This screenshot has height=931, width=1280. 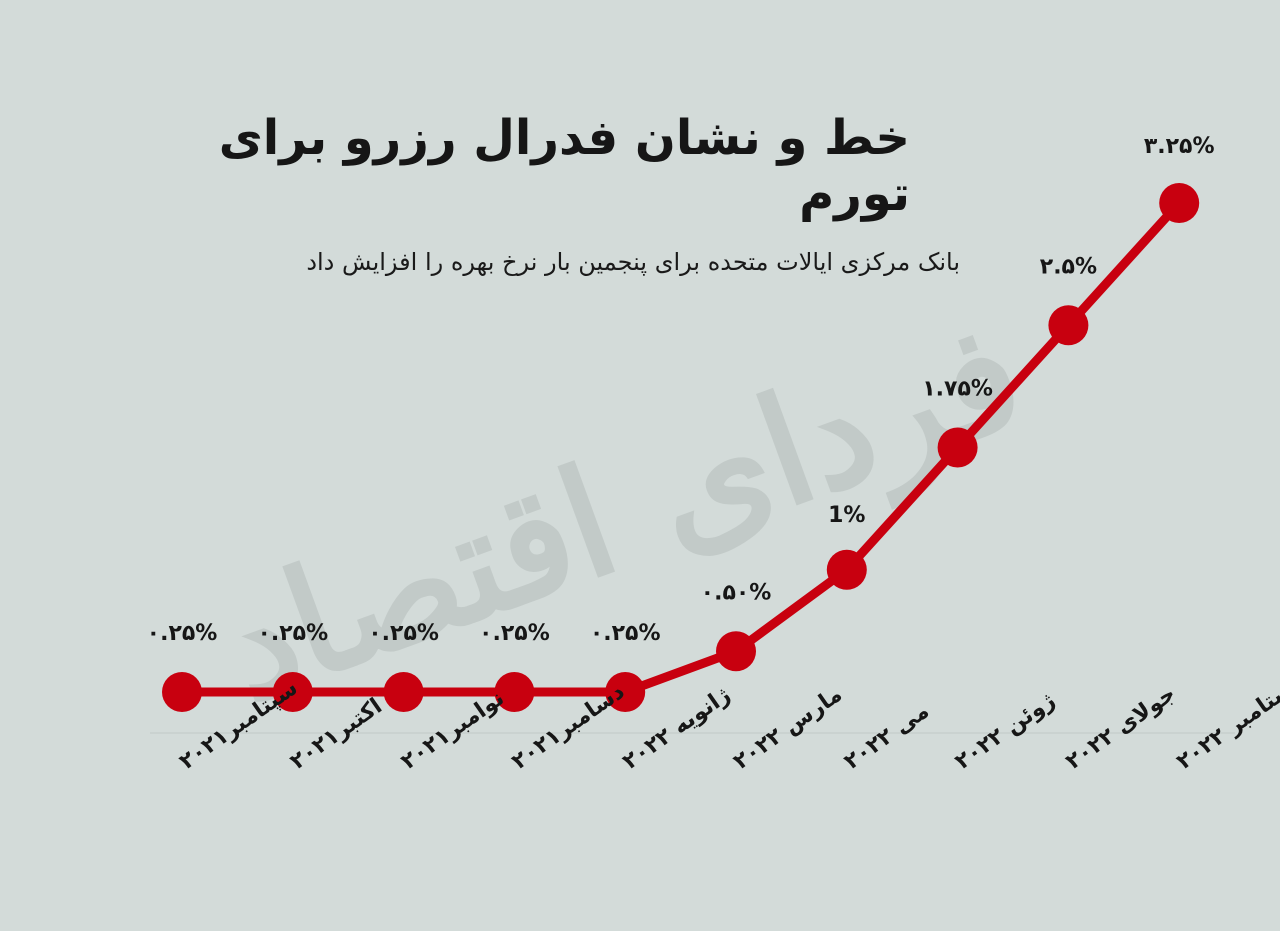 I want to click on x-tick-label: ژوئن ۲۰۲۲, so click(x=1005, y=731).